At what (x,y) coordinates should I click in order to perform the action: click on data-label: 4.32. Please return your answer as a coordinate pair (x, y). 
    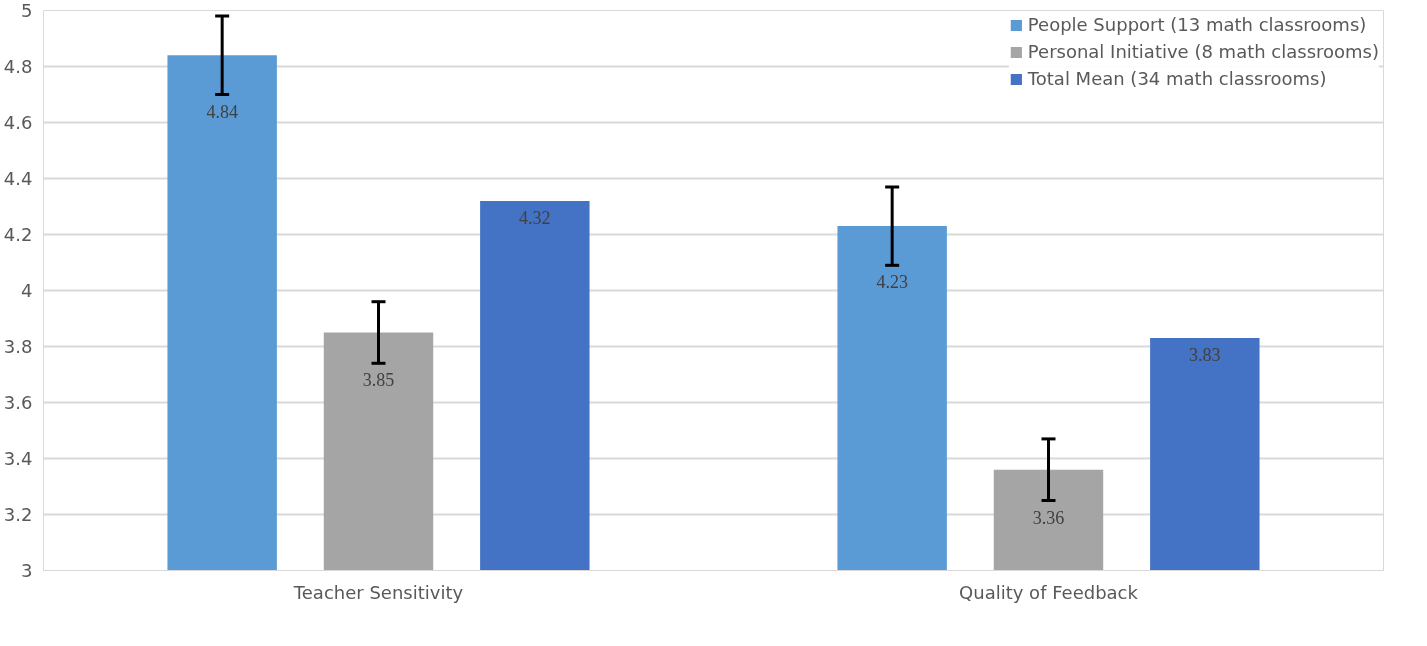
    Looking at the image, I should click on (535, 217).